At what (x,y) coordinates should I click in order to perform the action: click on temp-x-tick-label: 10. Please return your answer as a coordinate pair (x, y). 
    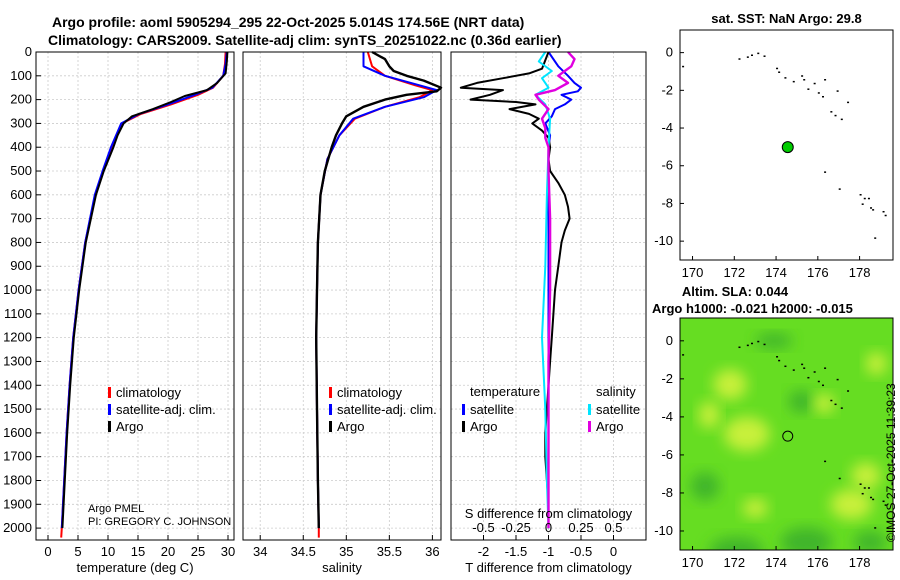
    Looking at the image, I should click on (108, 551).